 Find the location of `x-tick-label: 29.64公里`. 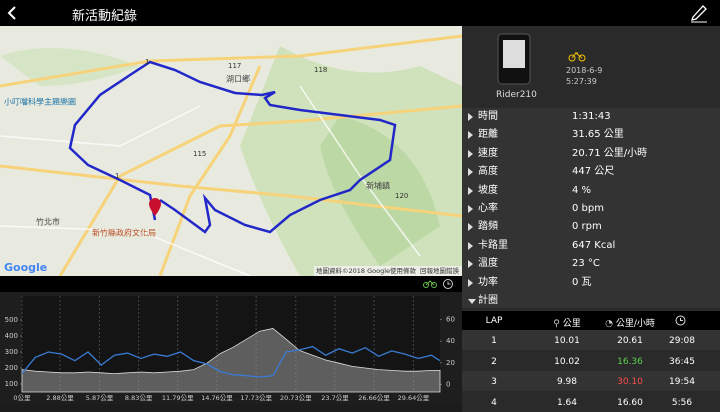

x-tick-label: 29.64公里 is located at coordinates (414, 398).